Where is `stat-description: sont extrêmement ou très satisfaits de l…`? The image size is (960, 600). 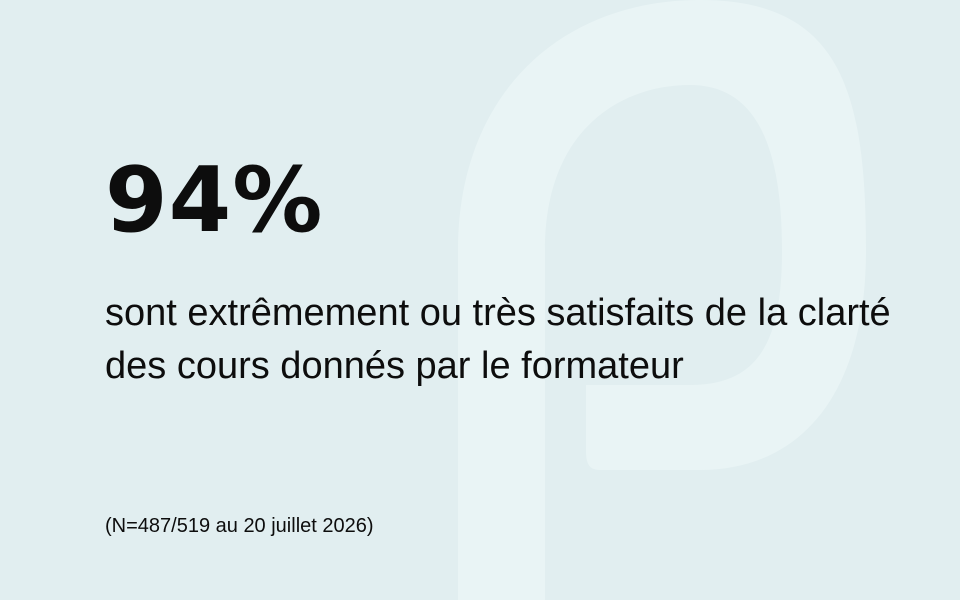
stat-description: sont extrêmement ou très satisfaits de l… is located at coordinates (498, 339).